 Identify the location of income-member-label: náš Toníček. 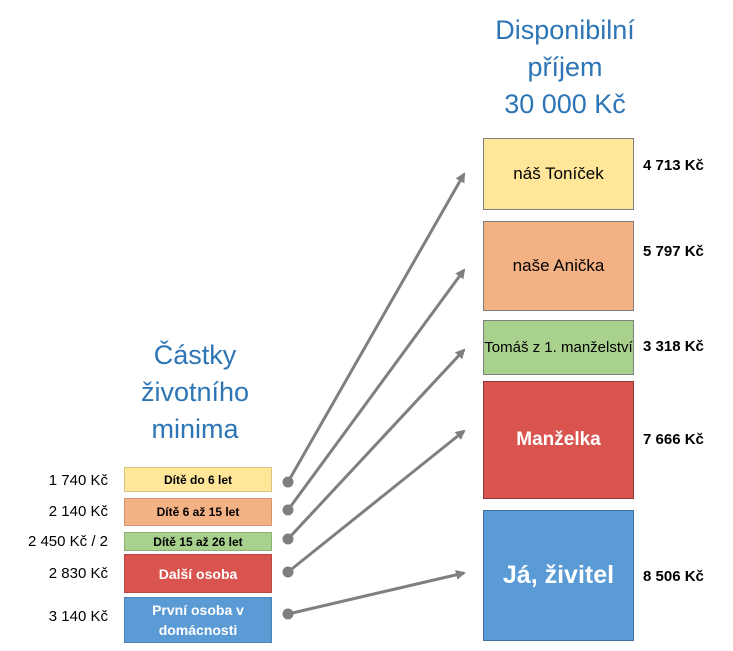
(558, 173).